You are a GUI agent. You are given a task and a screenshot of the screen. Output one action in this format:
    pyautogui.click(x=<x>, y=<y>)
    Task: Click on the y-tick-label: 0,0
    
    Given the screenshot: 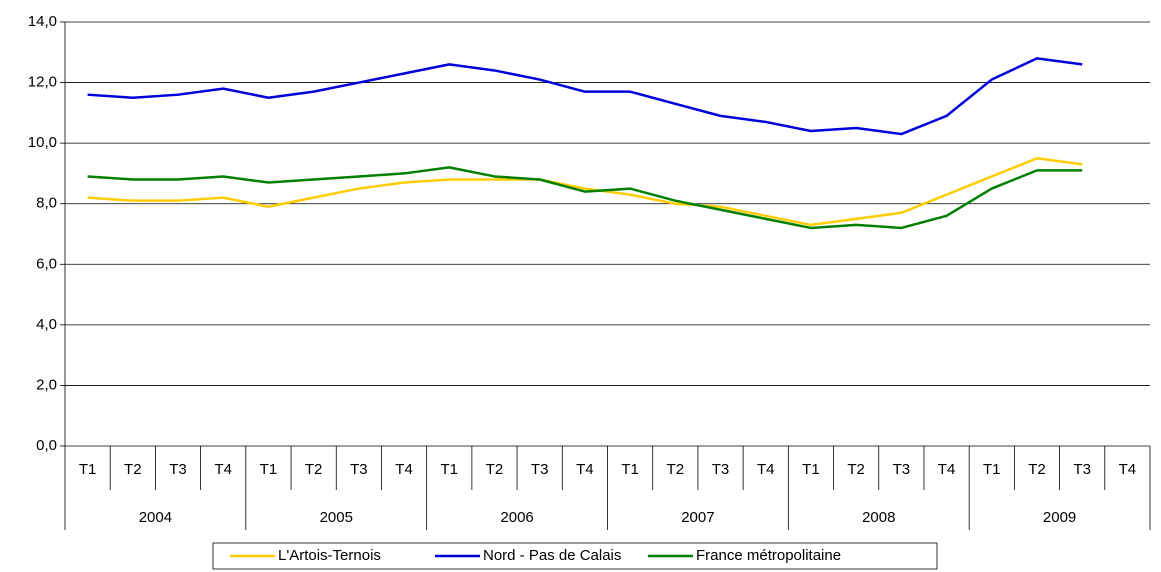 What is the action you would take?
    pyautogui.click(x=46, y=445)
    